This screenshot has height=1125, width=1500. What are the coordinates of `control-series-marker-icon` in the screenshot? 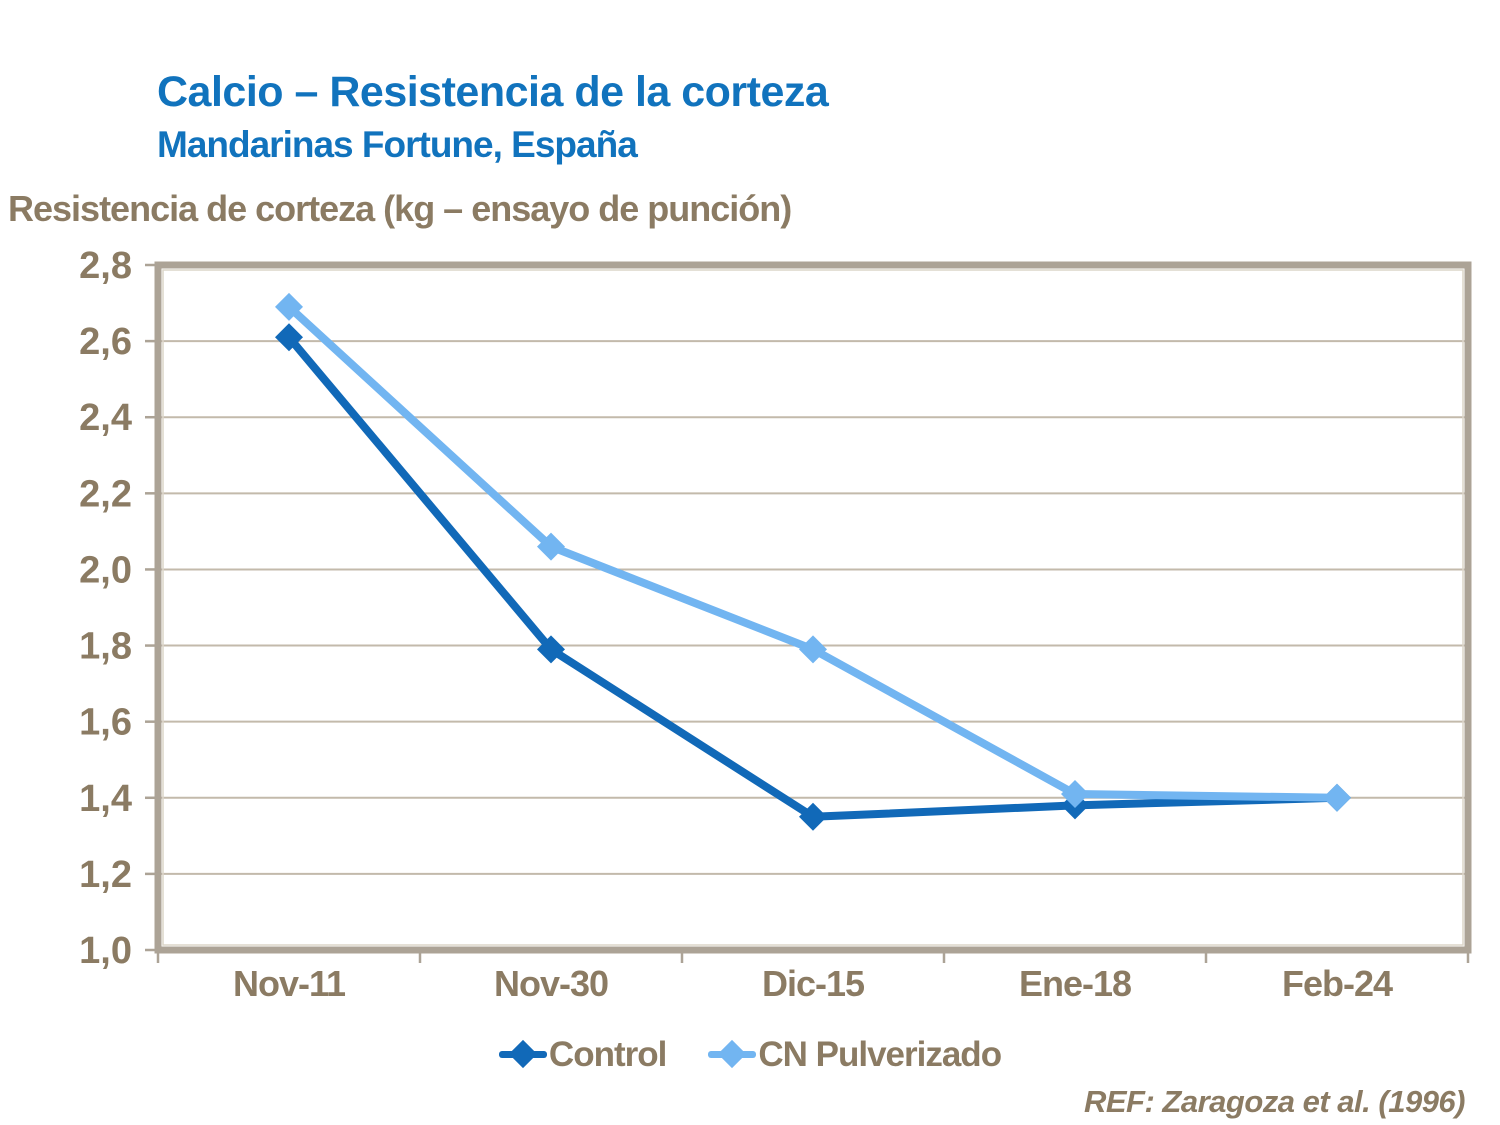 It's located at (522, 1054).